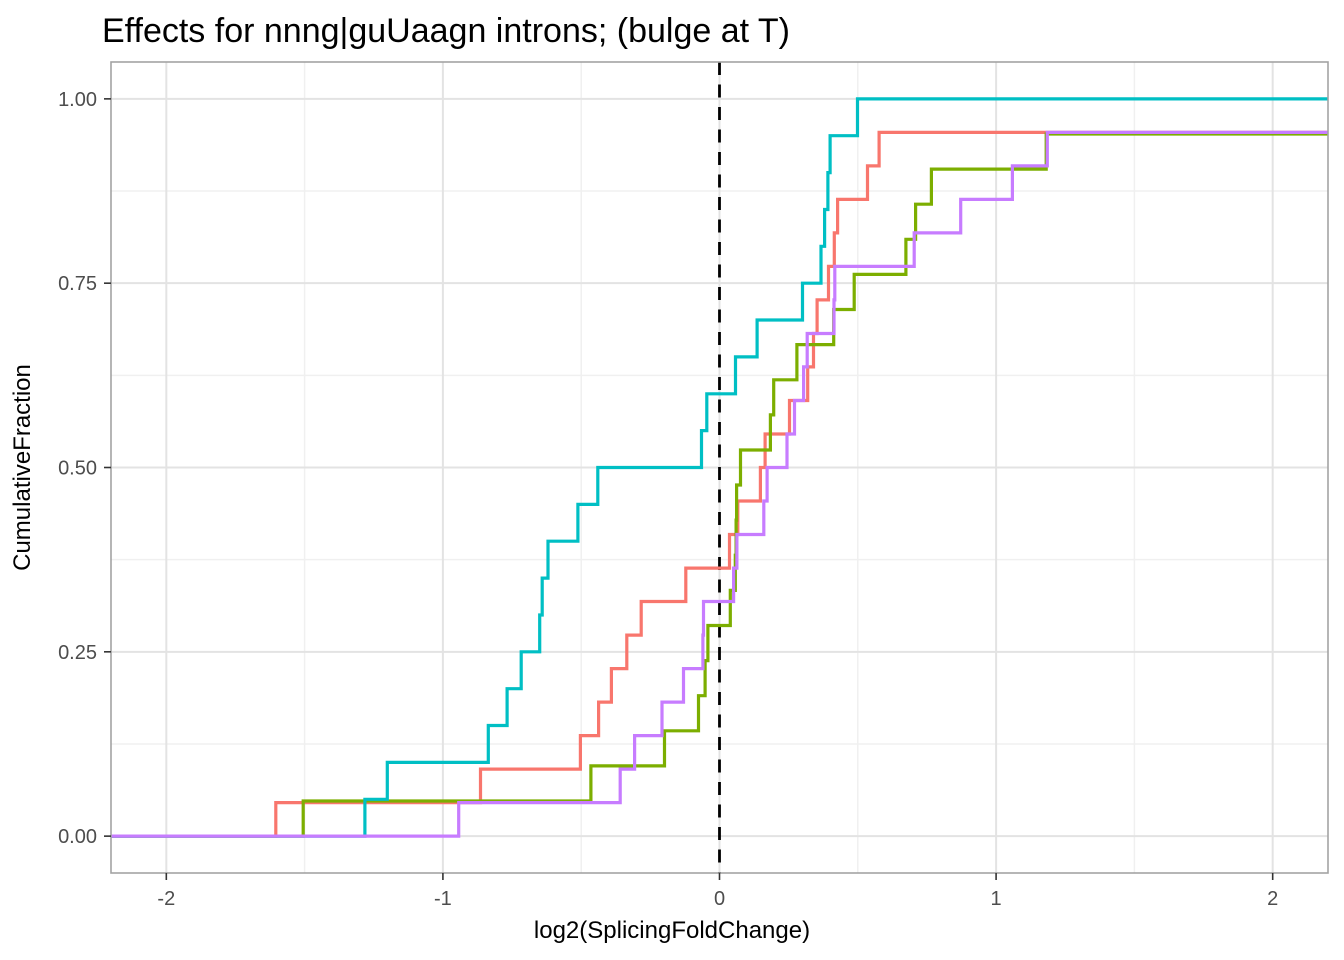 Image resolution: width=1344 pixels, height=960 pixels. Describe the element at coordinates (22, 467) in the screenshot. I see `y-axis-title: CumulativeFraction` at that location.